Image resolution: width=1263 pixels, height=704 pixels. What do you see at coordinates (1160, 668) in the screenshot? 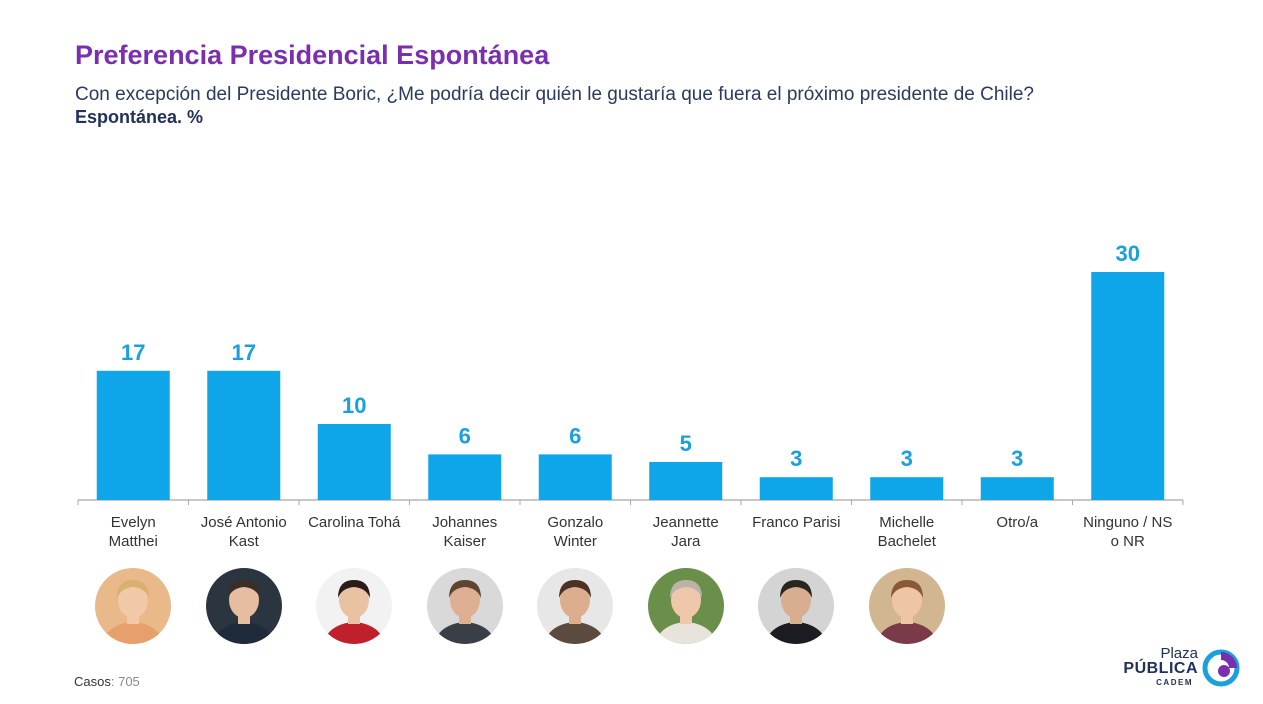
I see `logo-text-publica: PÚBLICA` at bounding box center [1160, 668].